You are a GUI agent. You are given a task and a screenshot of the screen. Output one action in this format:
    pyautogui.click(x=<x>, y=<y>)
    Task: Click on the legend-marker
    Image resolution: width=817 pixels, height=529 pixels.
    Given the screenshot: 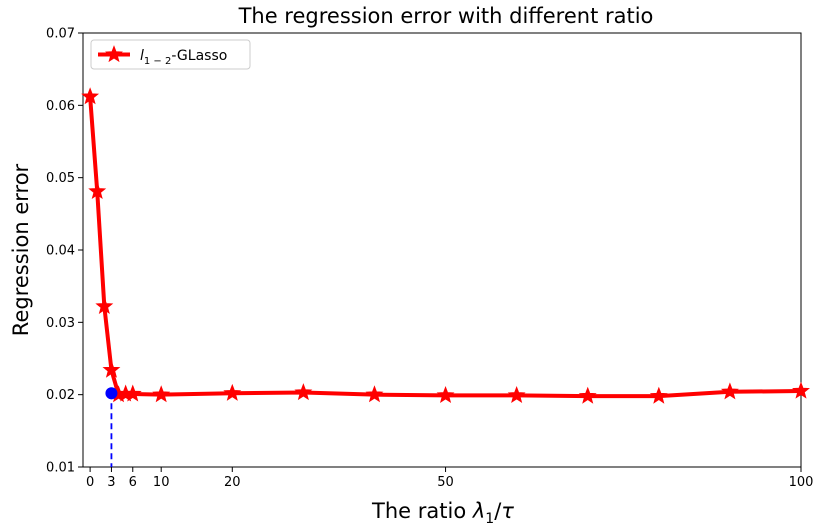 What is the action you would take?
    pyautogui.click(x=114, y=54)
    